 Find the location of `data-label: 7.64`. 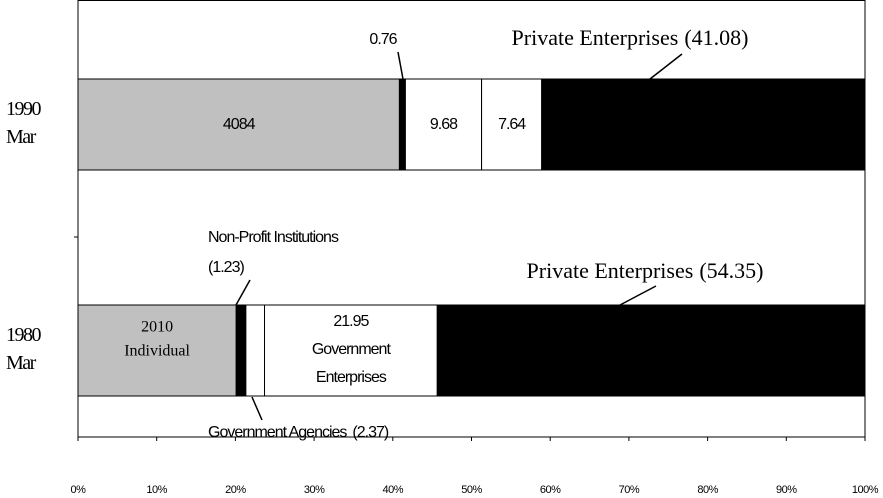

data-label: 7.64 is located at coordinates (512, 124).